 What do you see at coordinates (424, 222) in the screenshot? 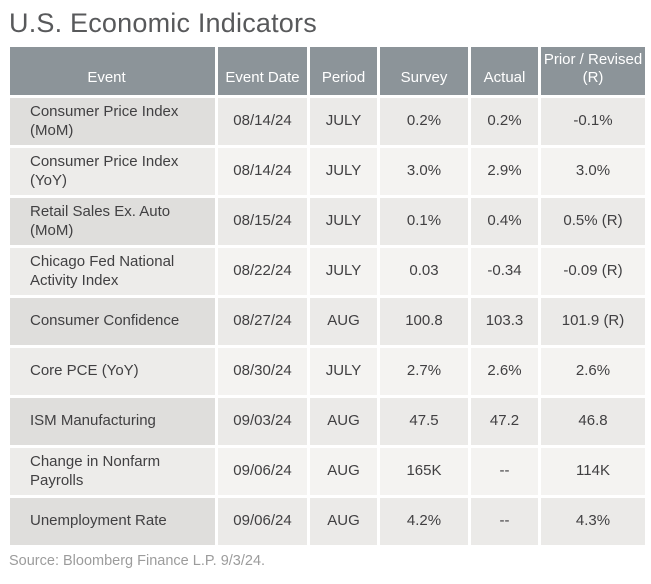
I see `cell-survey: 0.1%` at bounding box center [424, 222].